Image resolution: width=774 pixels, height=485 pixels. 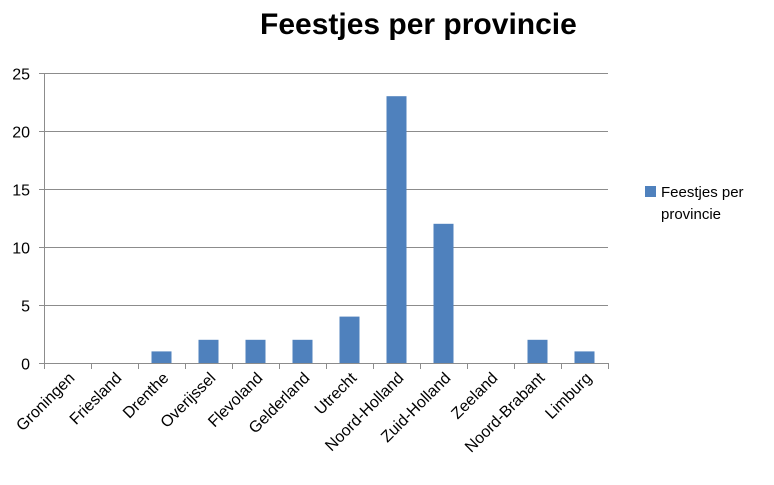 What do you see at coordinates (702, 203) in the screenshot?
I see `legend-label: Feestjes per provincie` at bounding box center [702, 203].